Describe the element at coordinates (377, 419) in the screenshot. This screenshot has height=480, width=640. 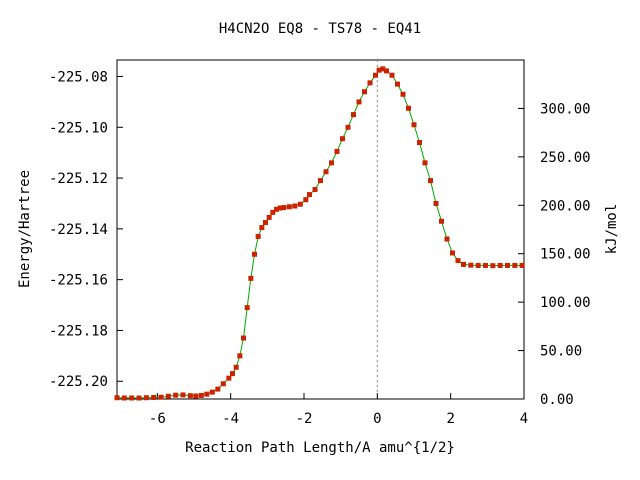
I see `x-tick-label: 0` at that location.